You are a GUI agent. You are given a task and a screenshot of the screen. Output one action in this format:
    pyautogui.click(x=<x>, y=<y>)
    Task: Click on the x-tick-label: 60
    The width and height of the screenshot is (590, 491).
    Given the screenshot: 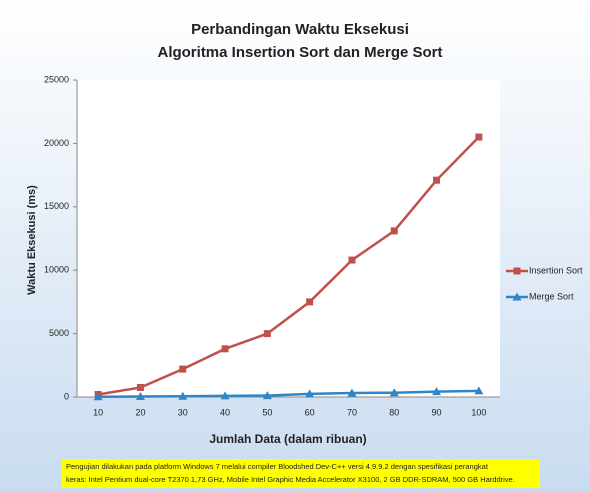 What is the action you would take?
    pyautogui.click(x=310, y=412)
    